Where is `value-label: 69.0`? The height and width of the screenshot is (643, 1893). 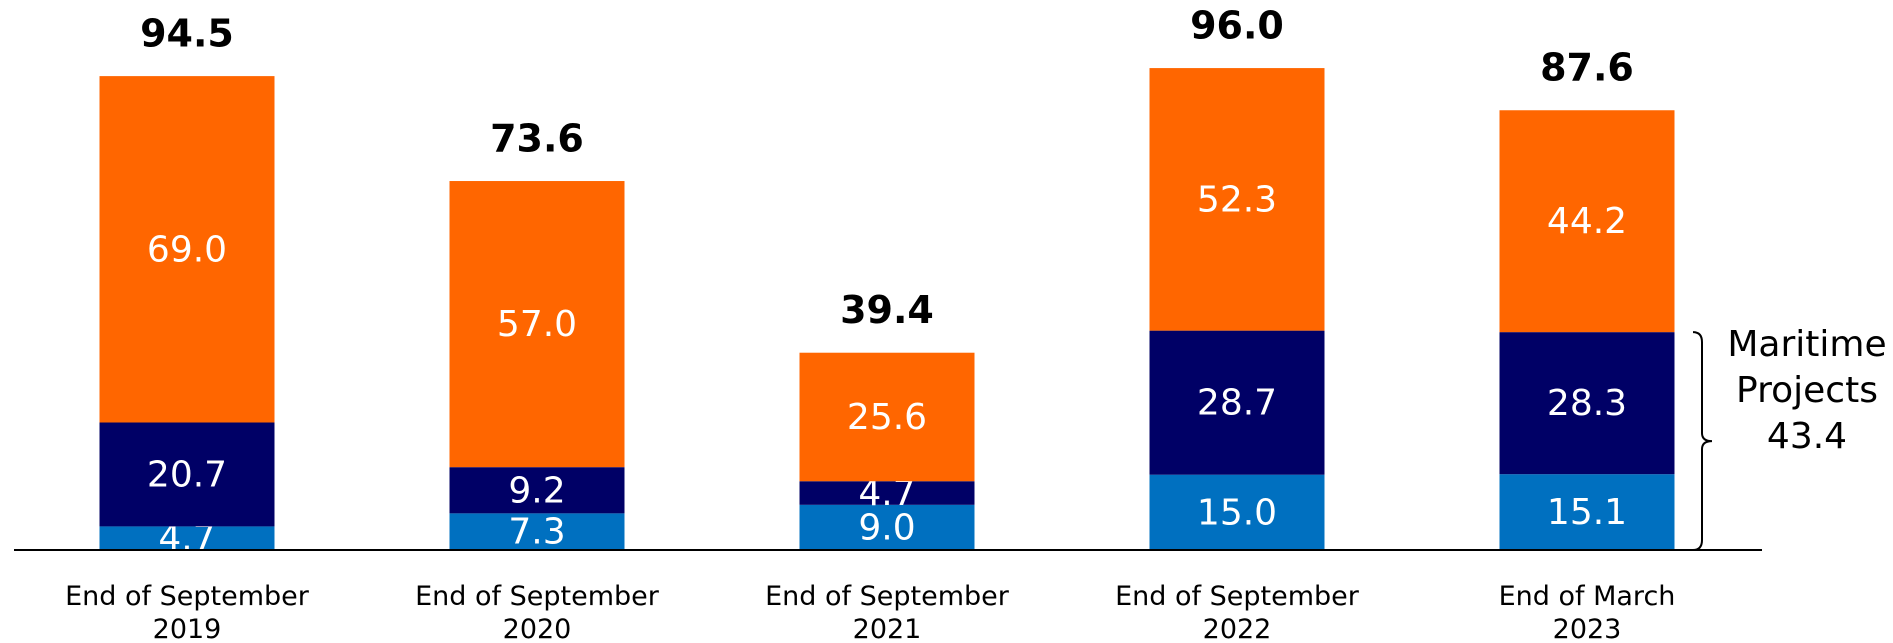
value-label: 69.0 is located at coordinates (187, 249).